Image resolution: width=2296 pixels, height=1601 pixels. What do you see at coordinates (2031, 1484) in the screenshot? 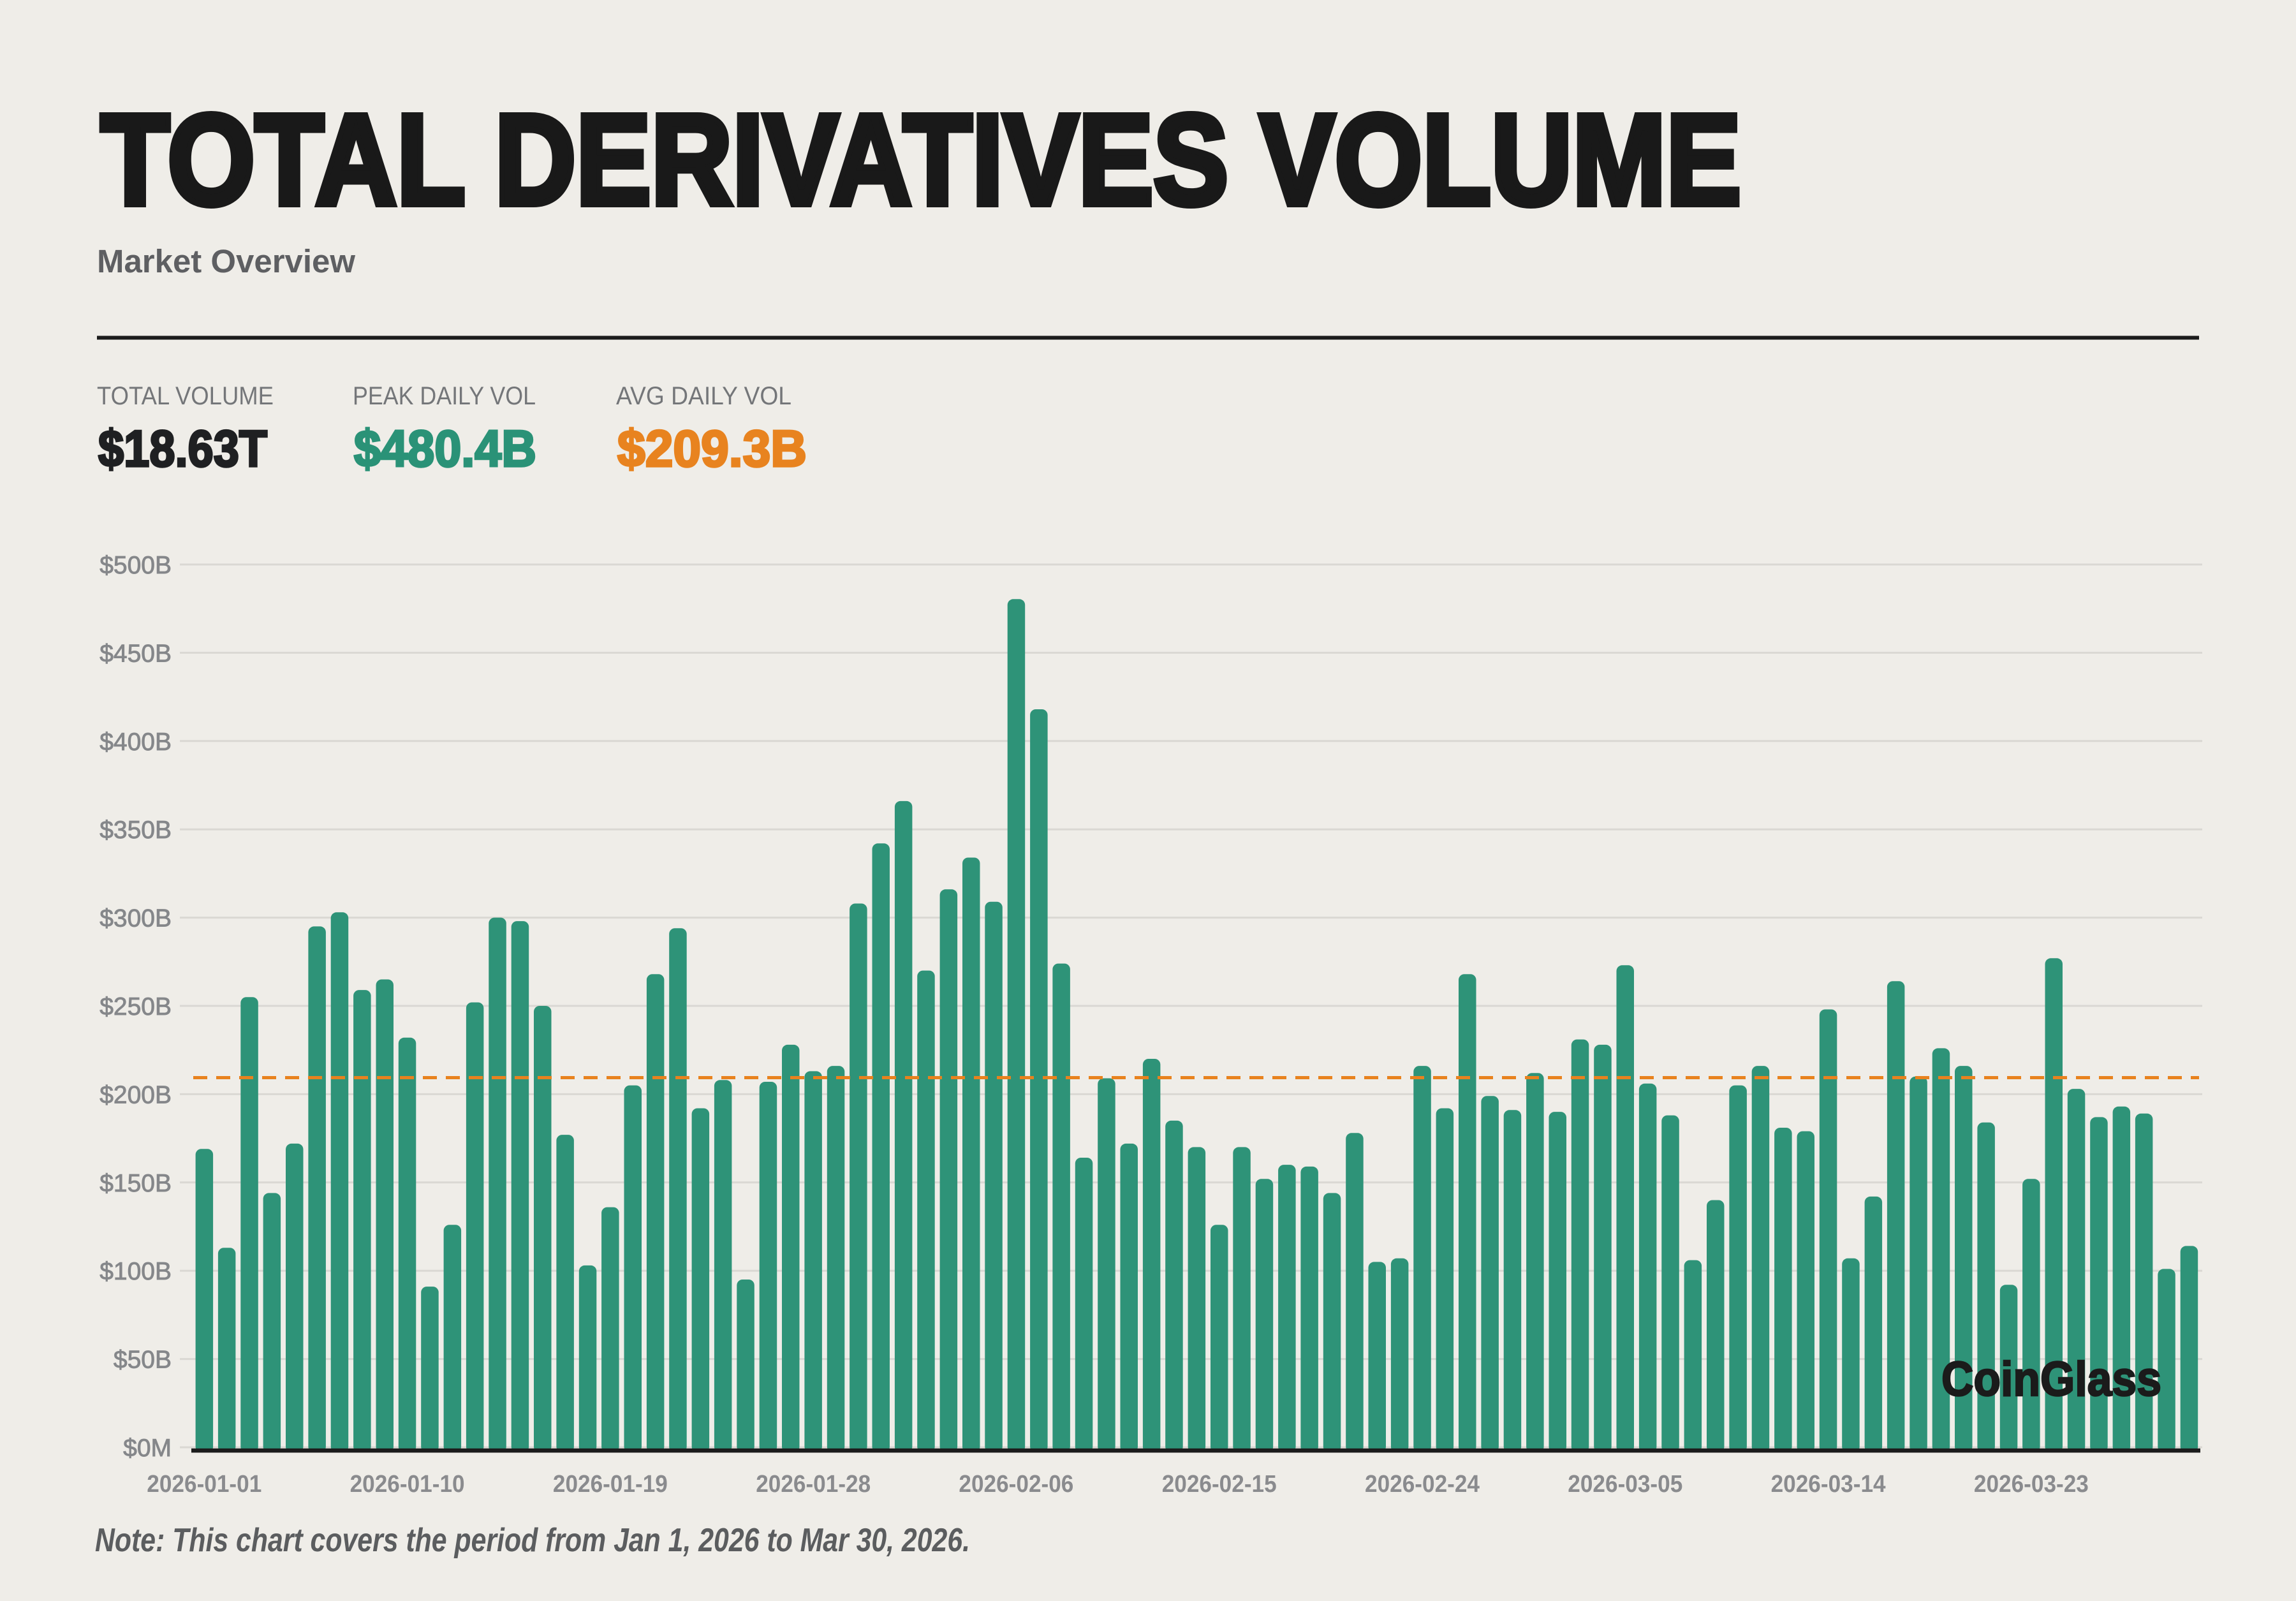
I see `svg-text: 2026-03-23` at bounding box center [2031, 1484].